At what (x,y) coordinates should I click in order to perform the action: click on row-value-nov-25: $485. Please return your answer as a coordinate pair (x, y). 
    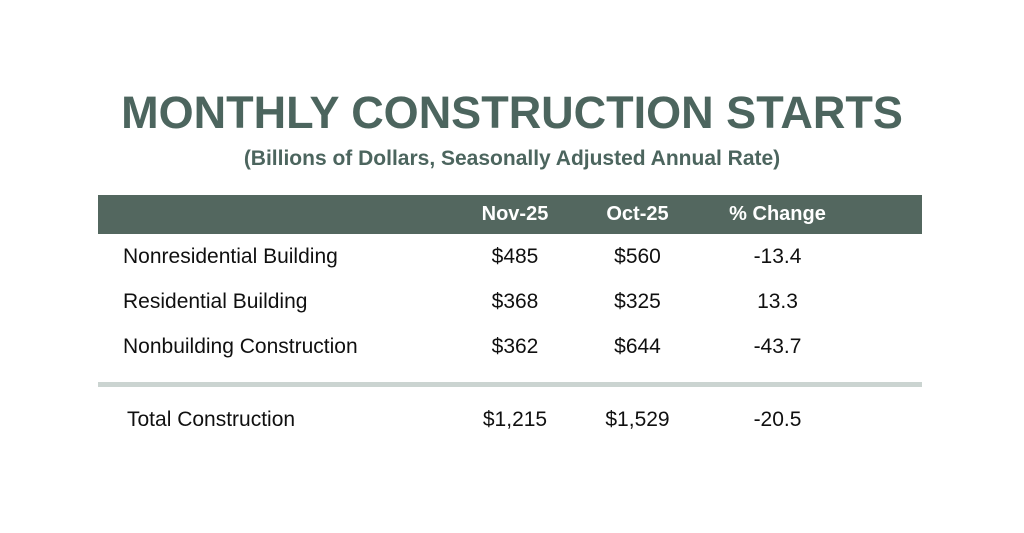
    Looking at the image, I should click on (515, 256).